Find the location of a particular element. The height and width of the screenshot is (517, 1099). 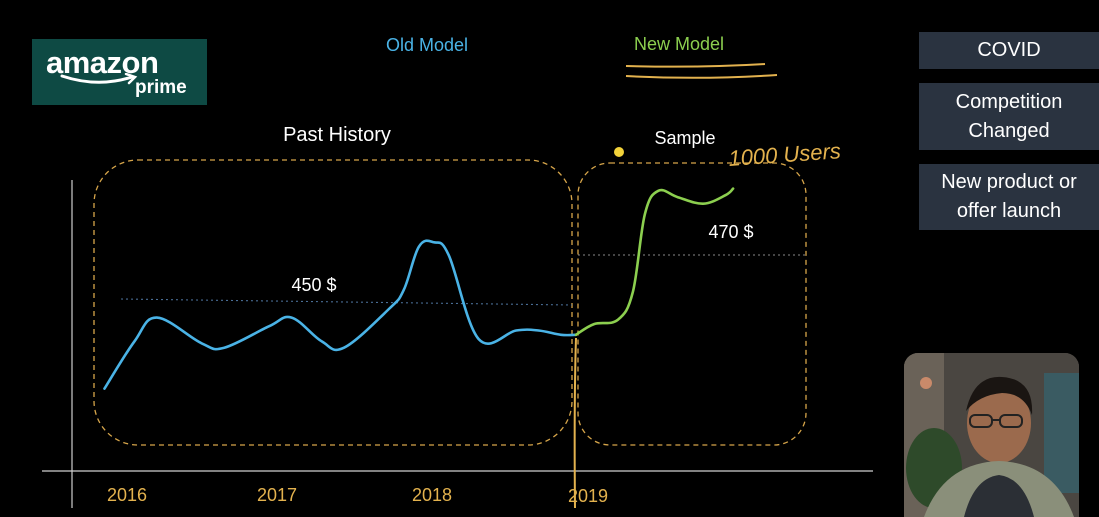

legend-new-model: New Model is located at coordinates (679, 44).